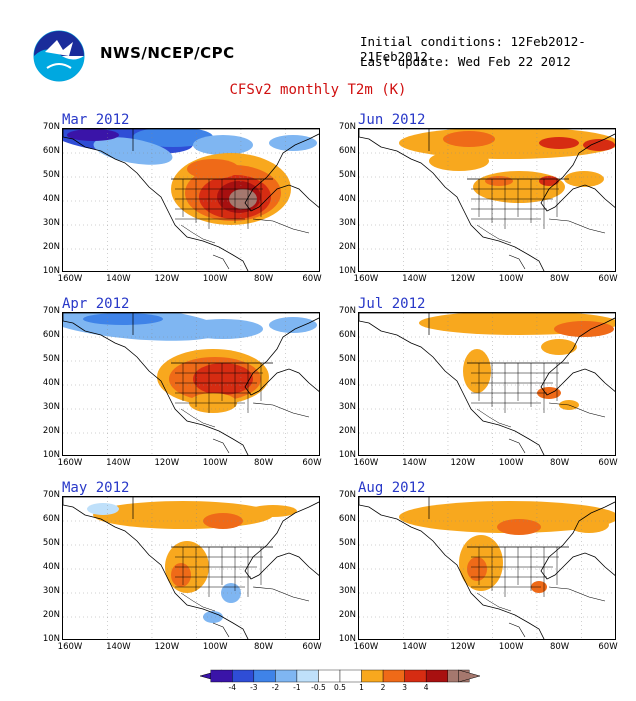  Describe the element at coordinates (96, 304) in the screenshot. I see `panel-title: Apr 2012` at that location.